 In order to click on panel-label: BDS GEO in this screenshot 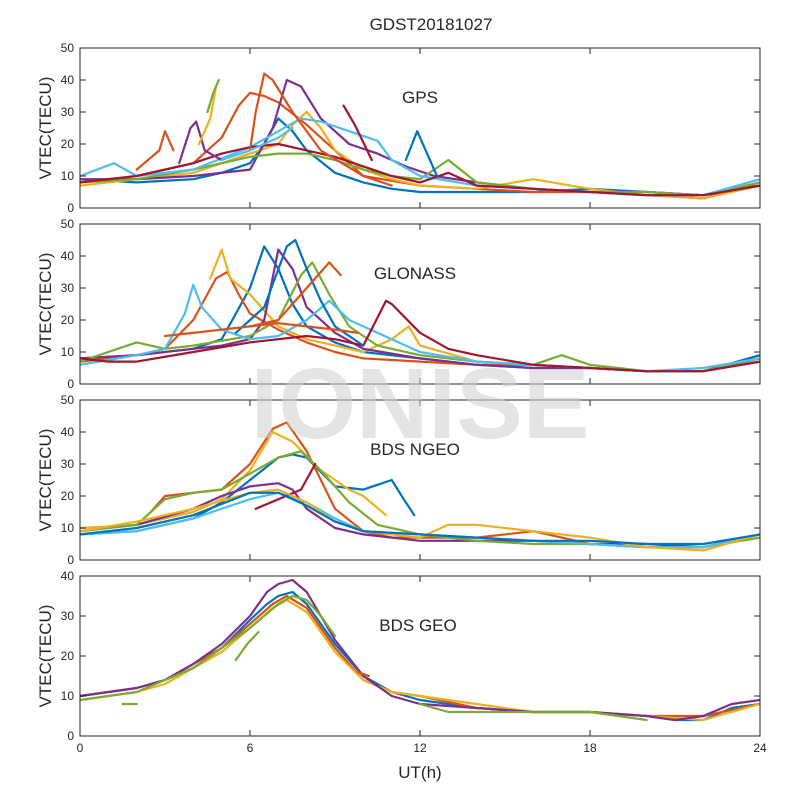, I will do `click(417, 625)`.